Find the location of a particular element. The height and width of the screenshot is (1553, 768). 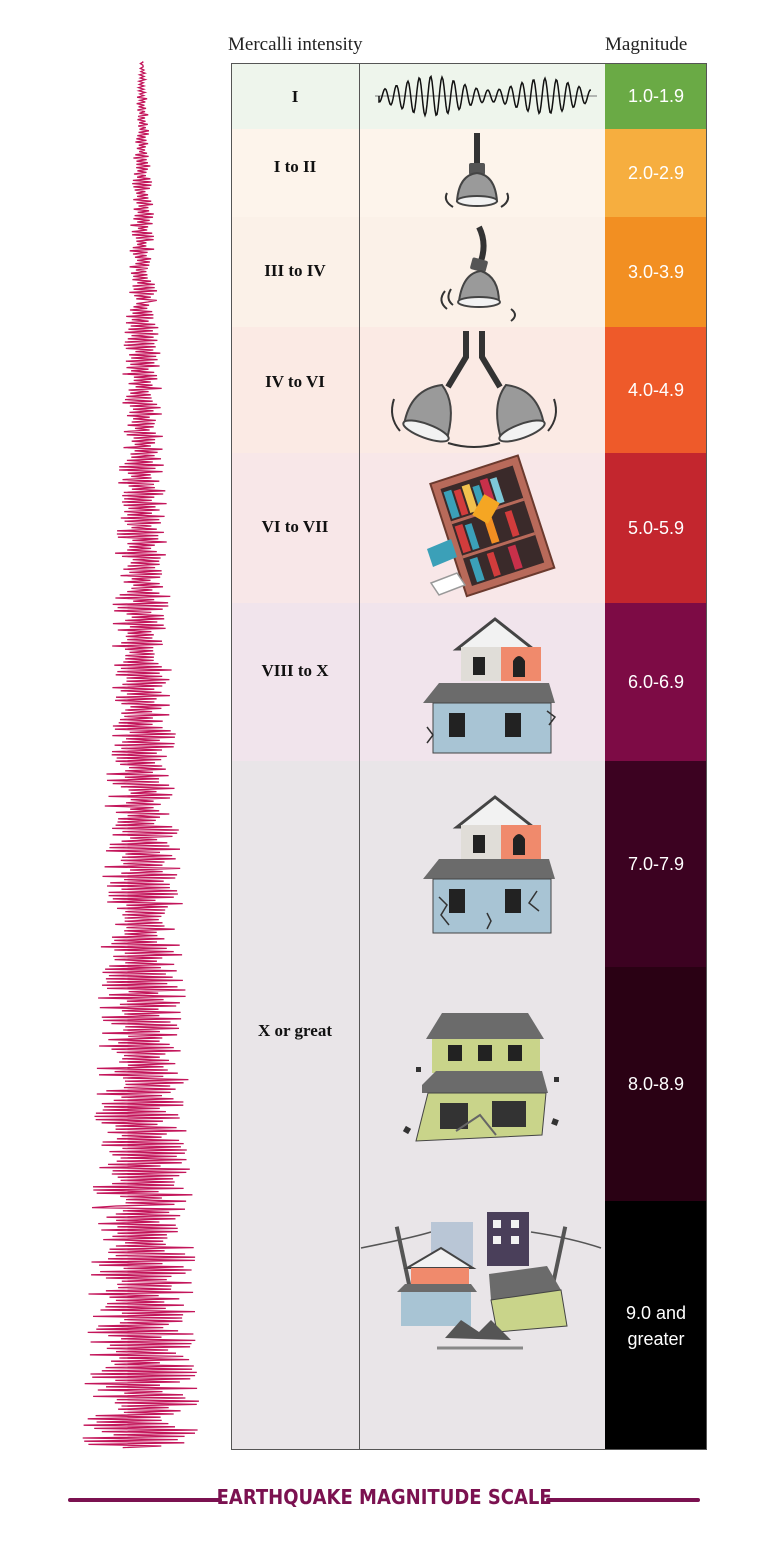

column-divider is located at coordinates (359, 756).